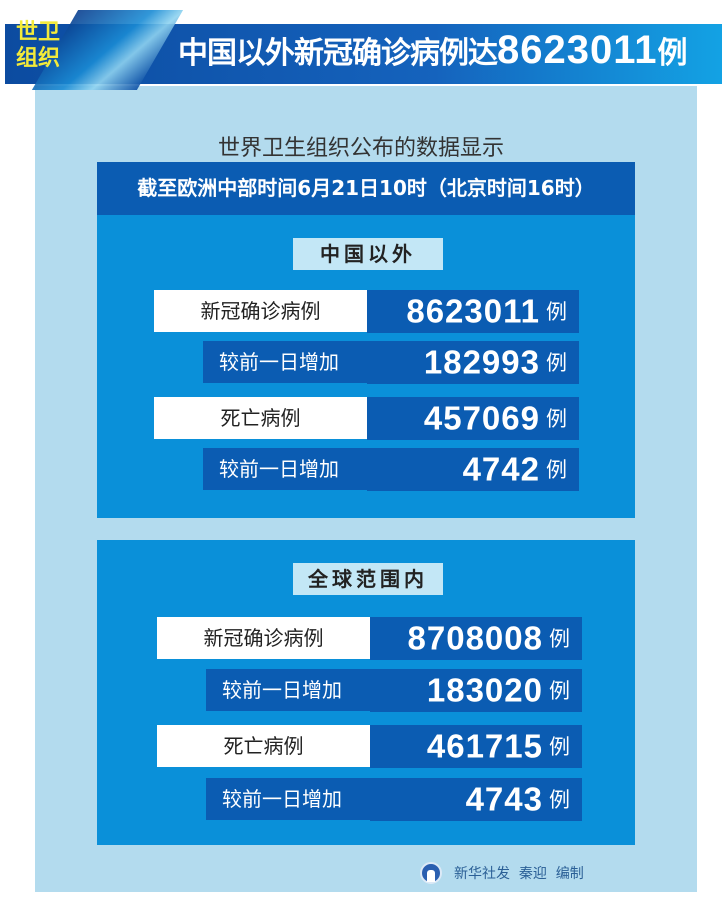  I want to click on subtitle: 世界卫生组织公布的数据显示, so click(360, 148).